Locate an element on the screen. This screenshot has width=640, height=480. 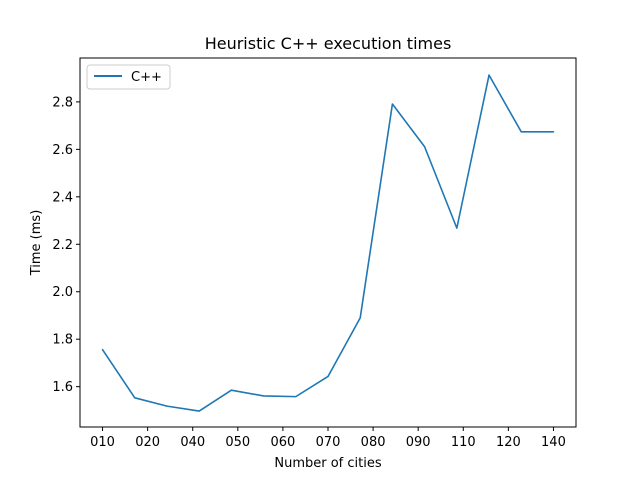
x-tick-label: 020 is located at coordinates (147, 442).